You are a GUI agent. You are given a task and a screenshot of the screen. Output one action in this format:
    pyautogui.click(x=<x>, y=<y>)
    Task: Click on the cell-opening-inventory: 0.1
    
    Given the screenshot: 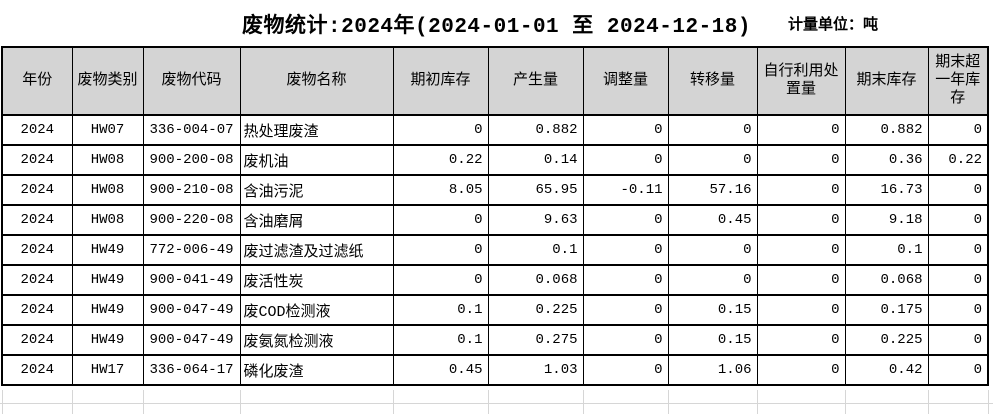 What is the action you would take?
    pyautogui.click(x=440, y=340)
    